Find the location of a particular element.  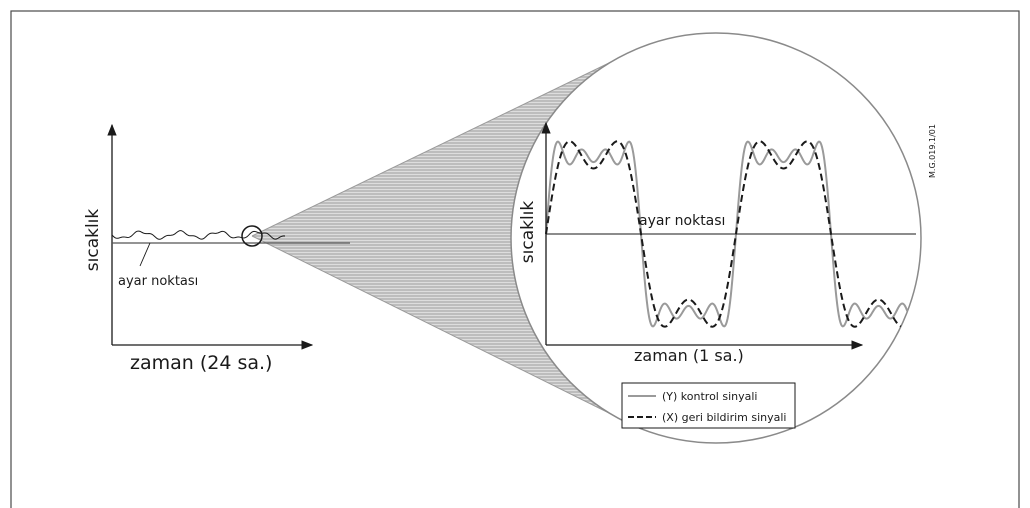

legend-control-label: (Y) kontrol sinyali is located at coordinates (709, 396).